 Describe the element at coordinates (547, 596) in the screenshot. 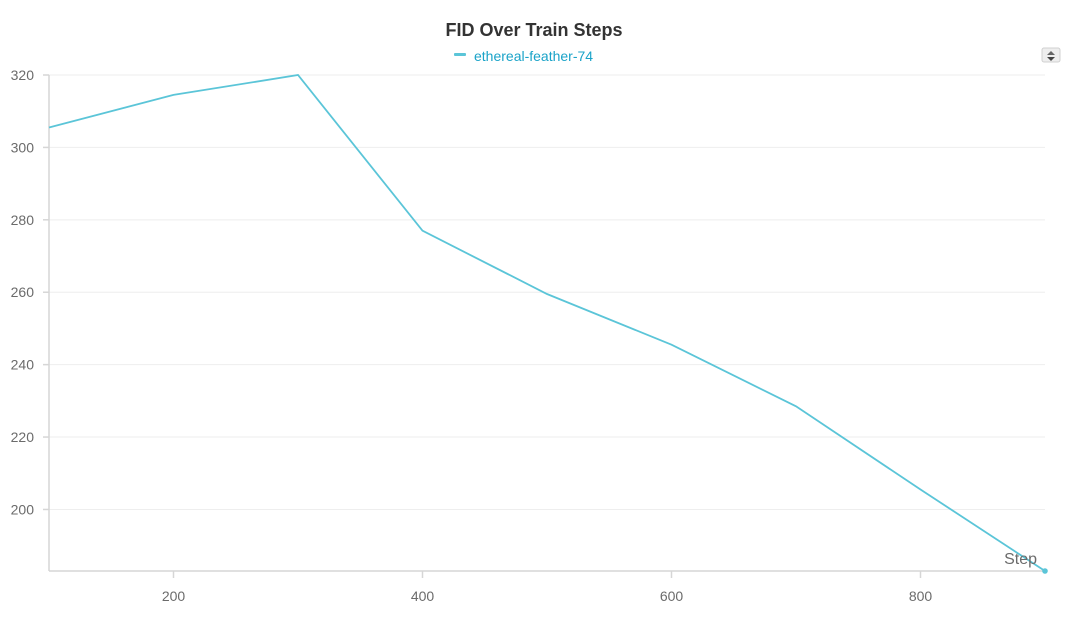

I see `x-tick-labels: 200 400 600 800` at that location.